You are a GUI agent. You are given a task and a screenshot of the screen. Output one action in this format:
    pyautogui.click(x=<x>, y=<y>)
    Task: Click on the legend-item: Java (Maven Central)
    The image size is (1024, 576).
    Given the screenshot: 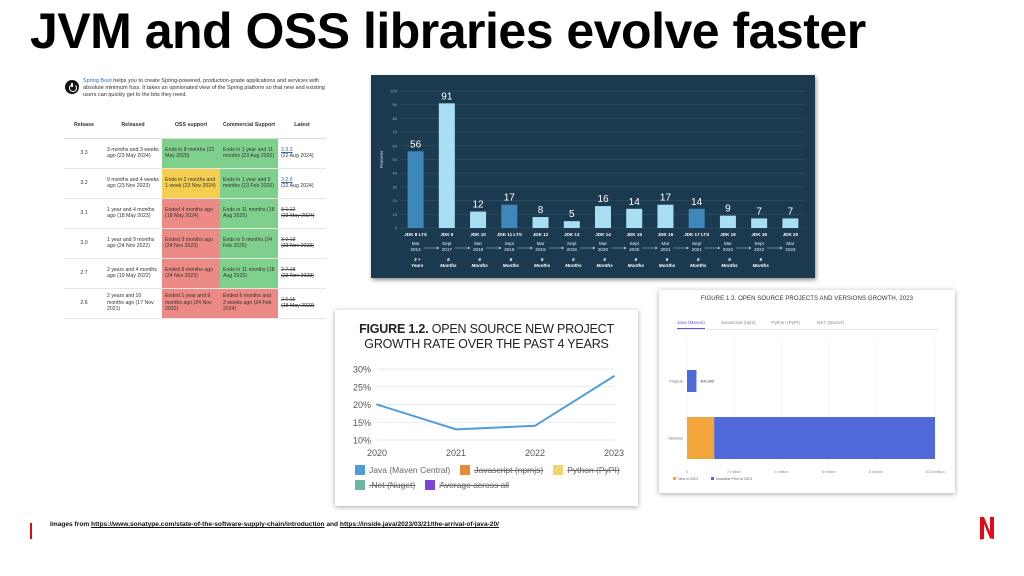 What is the action you would take?
    pyautogui.click(x=402, y=470)
    